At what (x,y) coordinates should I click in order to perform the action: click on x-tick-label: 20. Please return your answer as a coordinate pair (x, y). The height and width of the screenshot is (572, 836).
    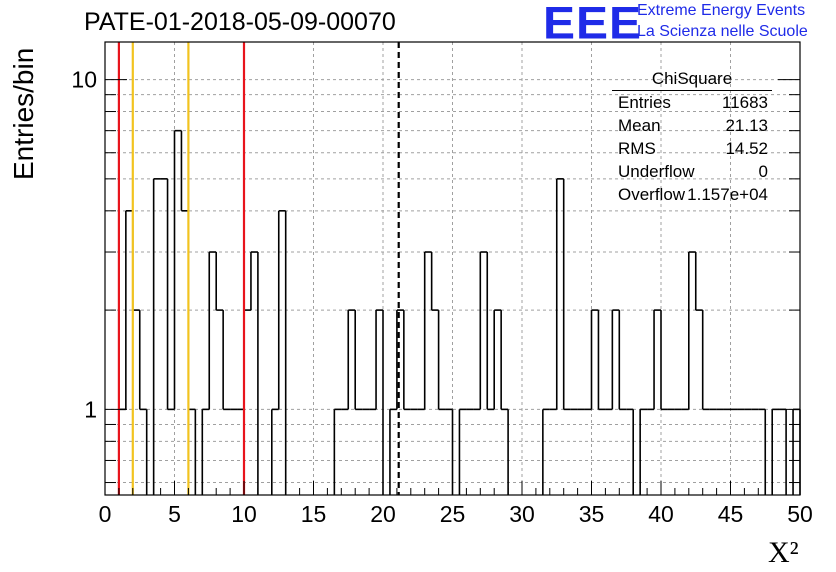
    Looking at the image, I should click on (383, 514).